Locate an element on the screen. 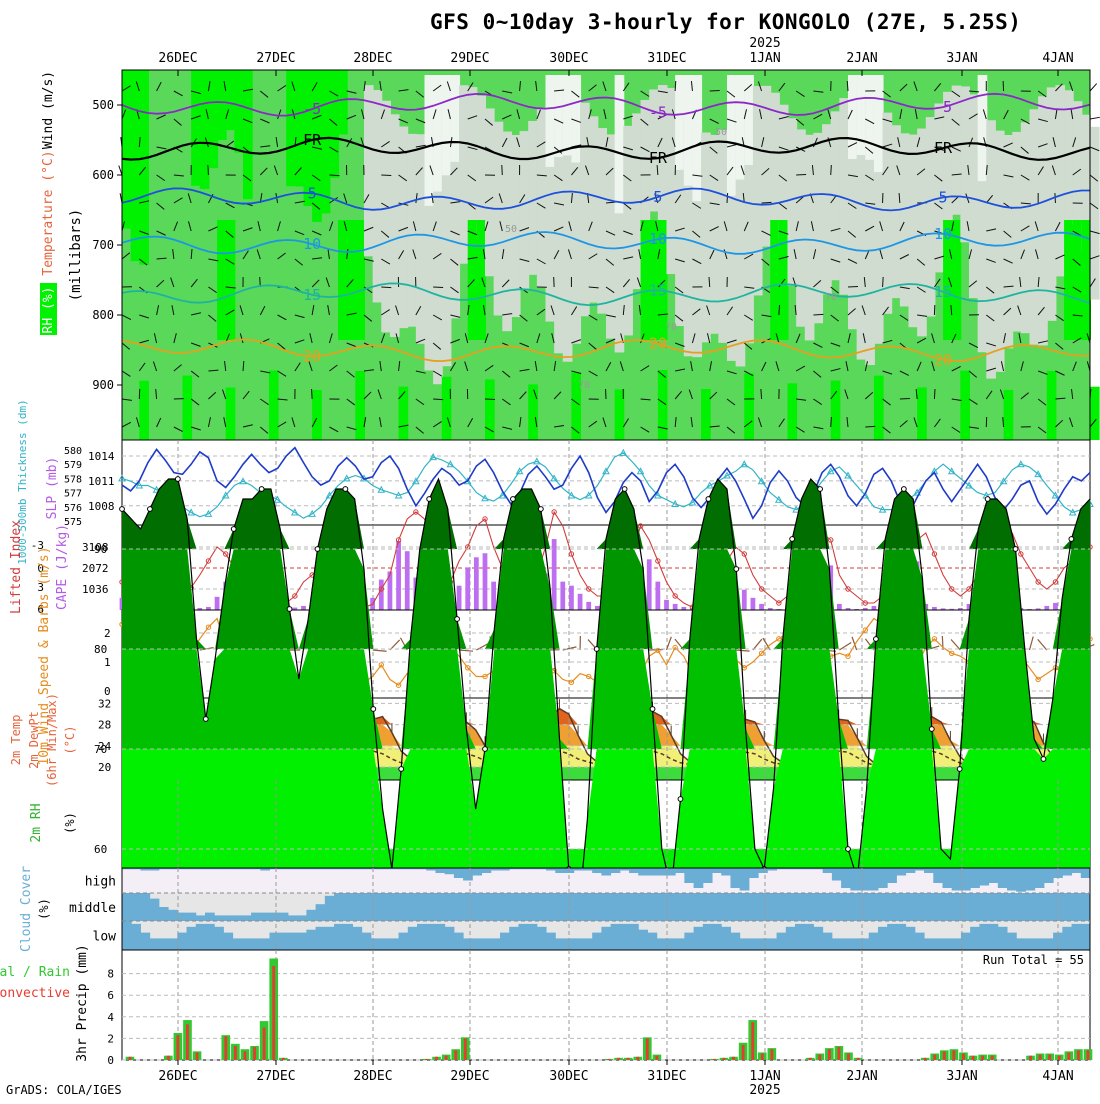  rain-convective-label: Convective is located at coordinates (35, 993).